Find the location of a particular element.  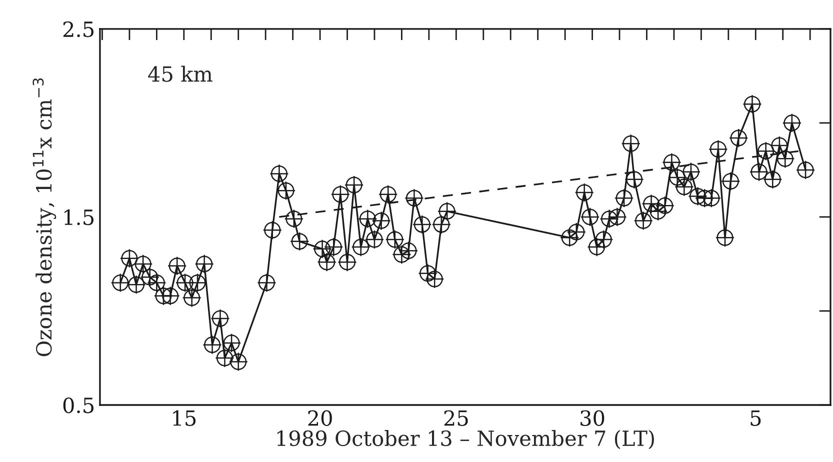

x-tick-label: 30 is located at coordinates (592, 418).